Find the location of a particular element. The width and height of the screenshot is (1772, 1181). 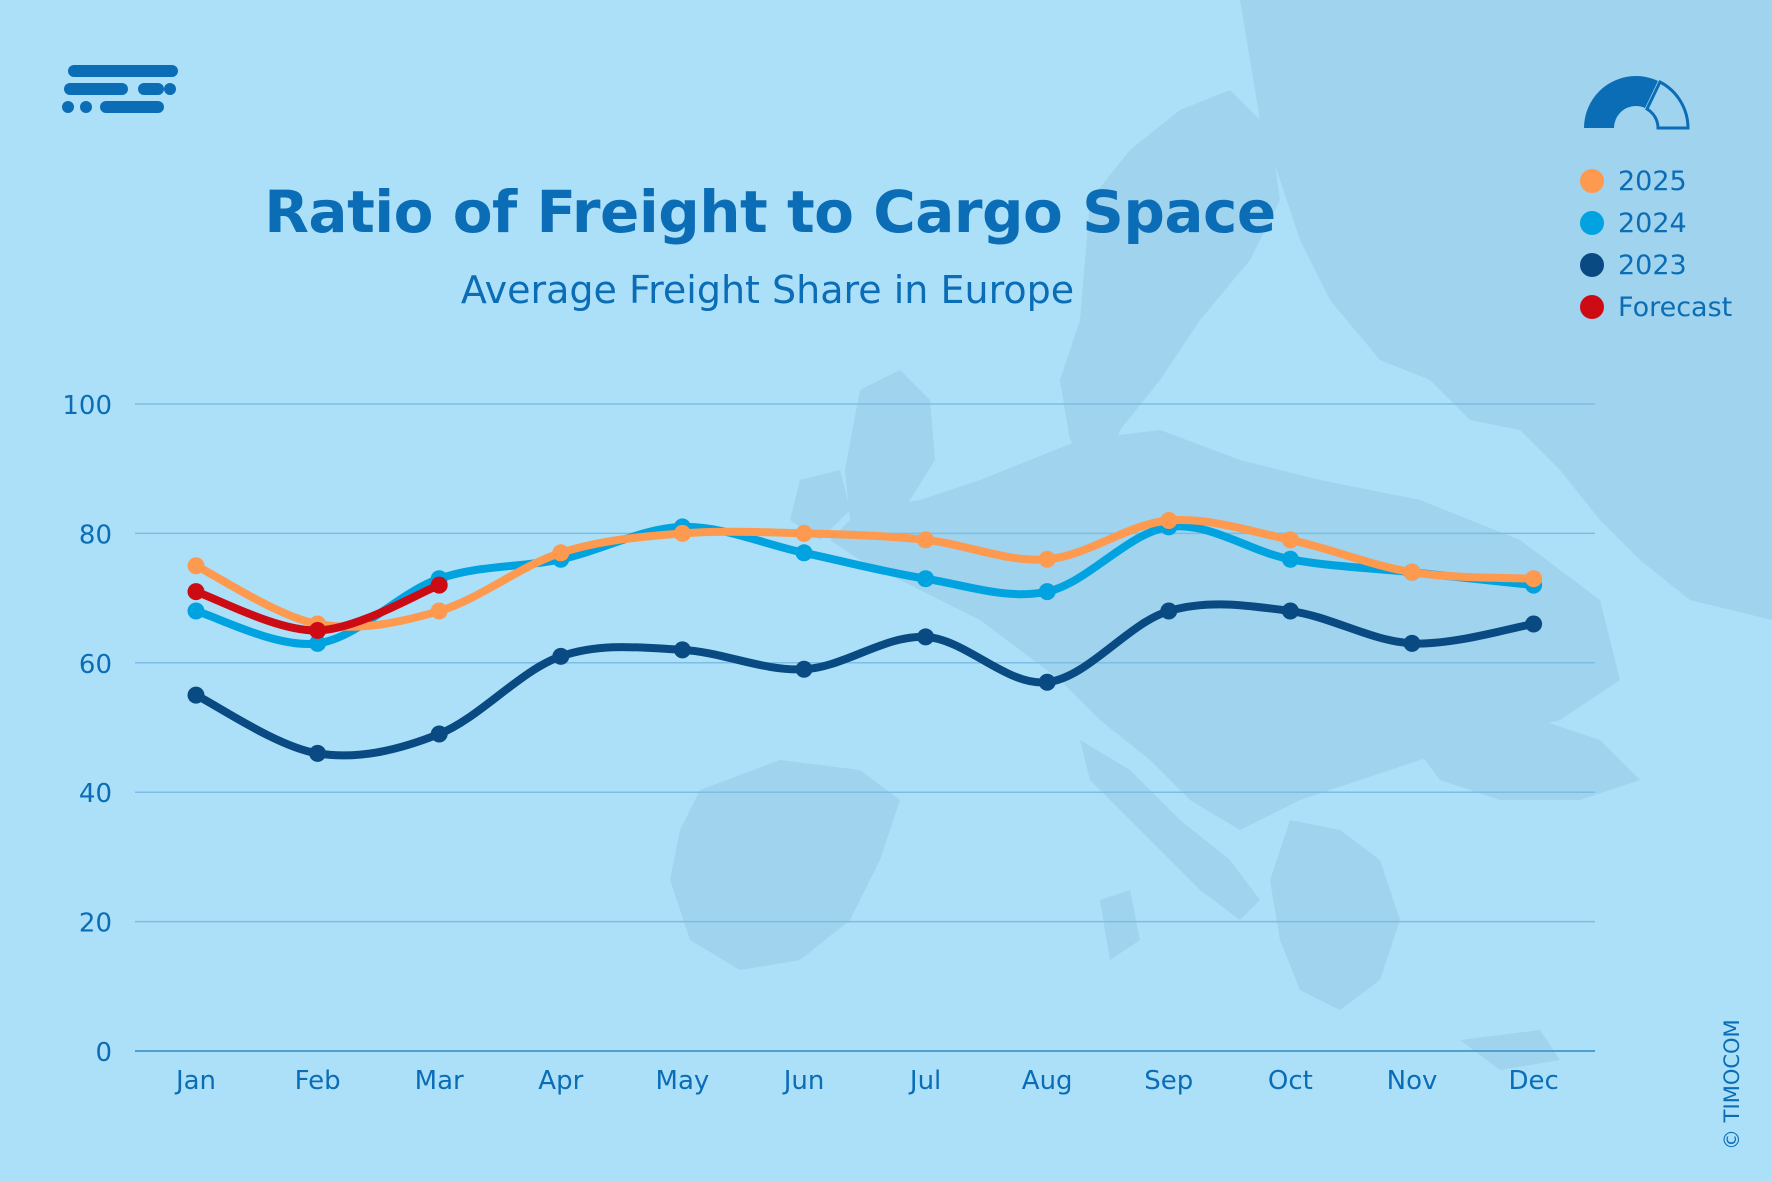

x-tick-label: Mar is located at coordinates (439, 1081).